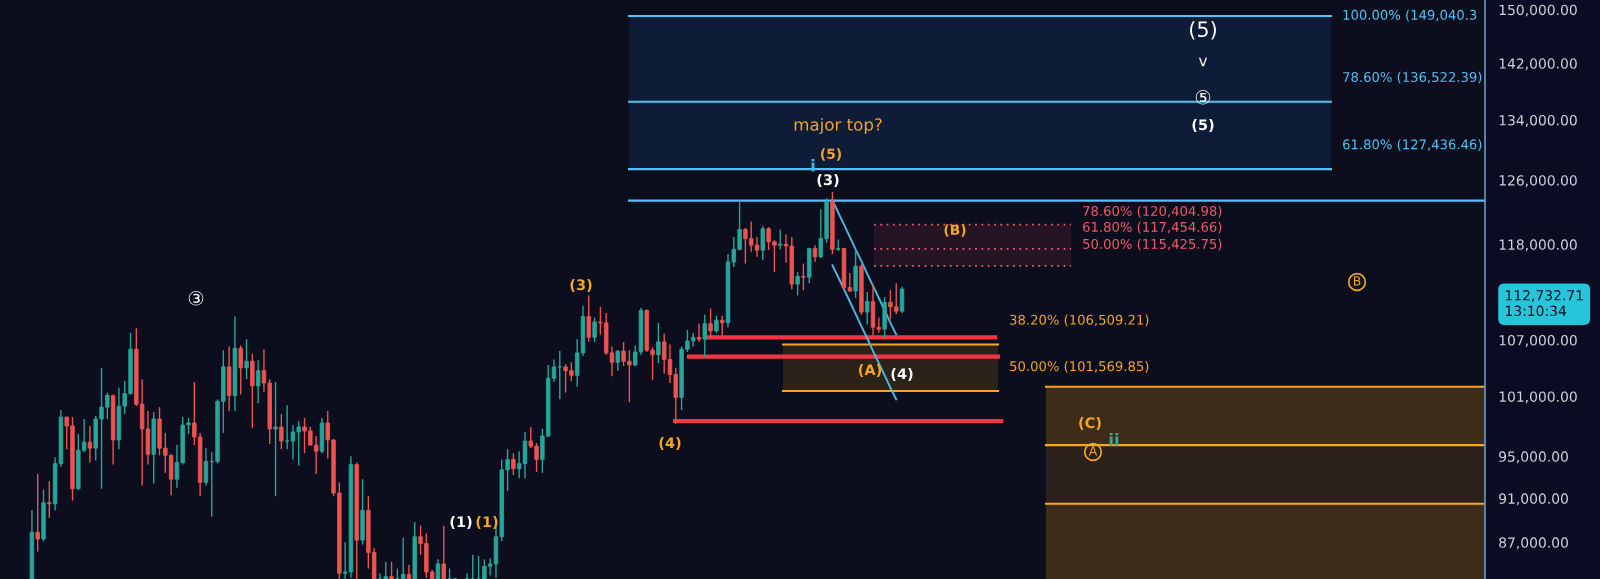  What do you see at coordinates (1152, 244) in the screenshot?
I see `ref-line-label: 50.00% (115,425.75)` at bounding box center [1152, 244].